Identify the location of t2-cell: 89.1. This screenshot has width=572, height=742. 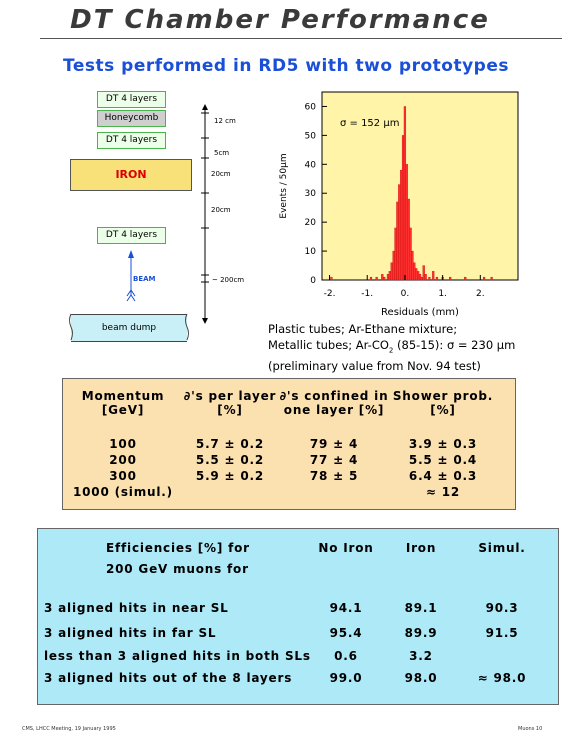
(421, 608).